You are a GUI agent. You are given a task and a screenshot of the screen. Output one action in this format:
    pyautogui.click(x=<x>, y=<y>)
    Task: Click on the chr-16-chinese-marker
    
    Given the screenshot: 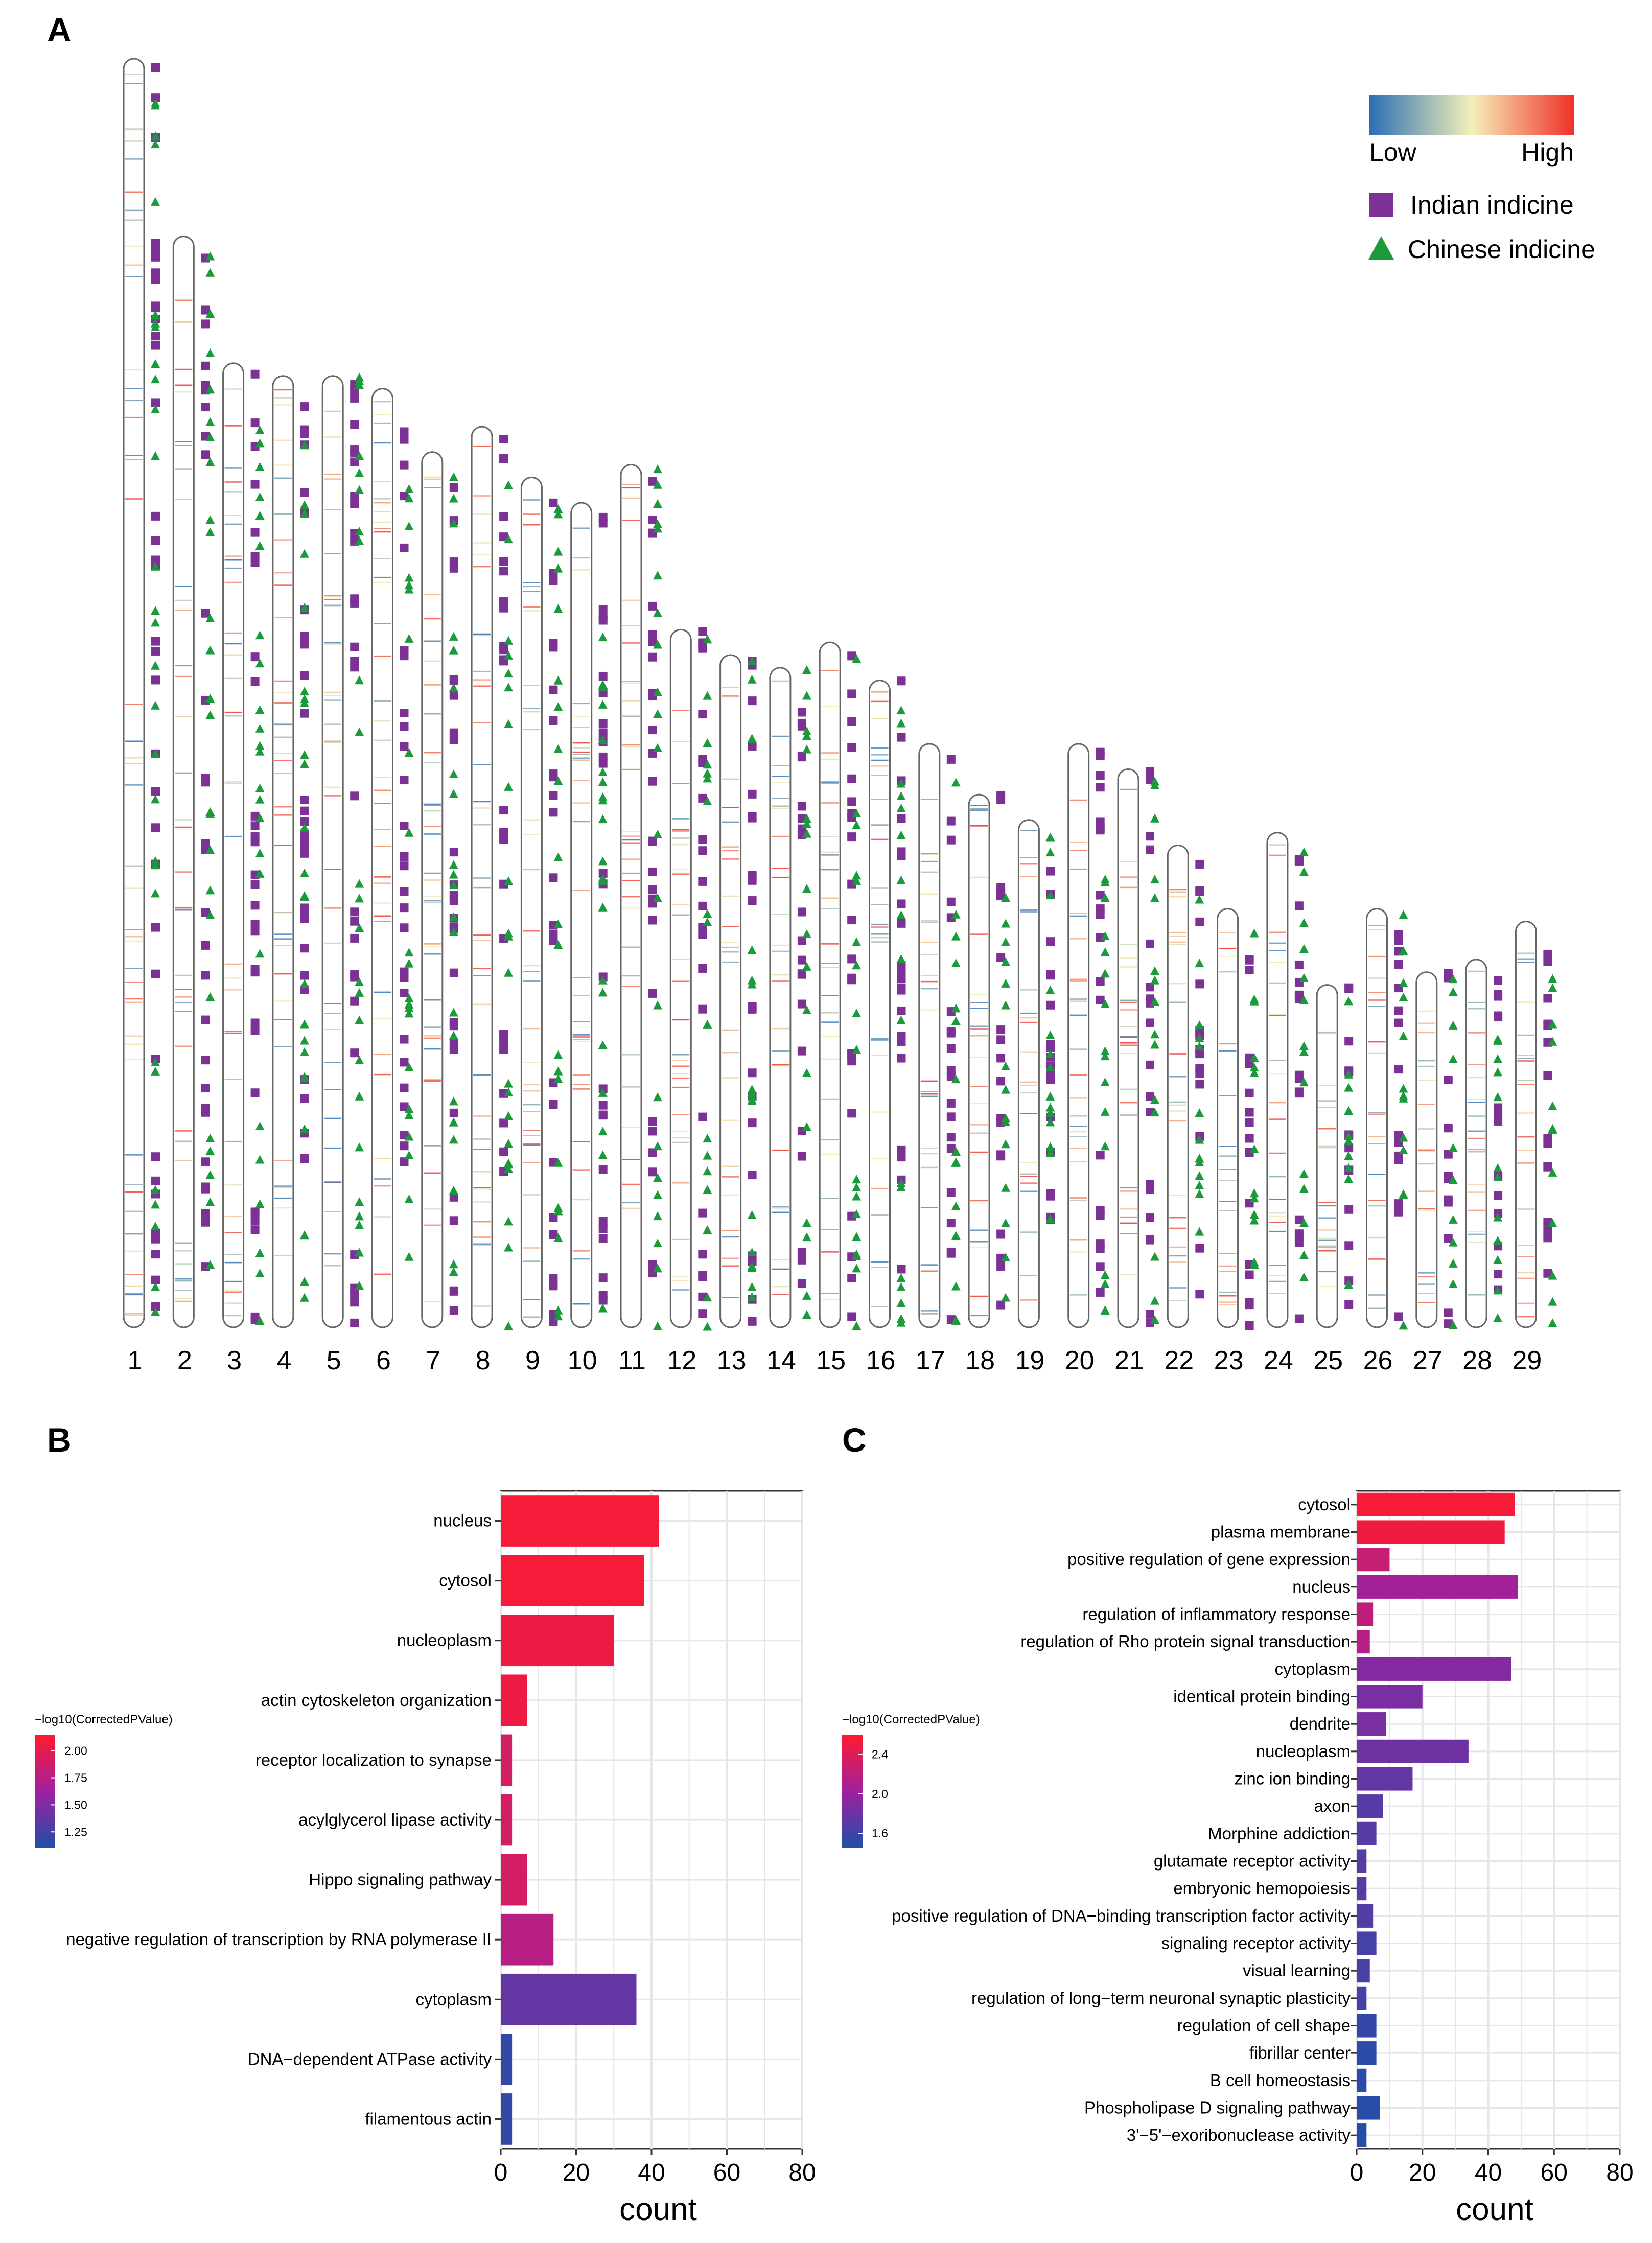 What is the action you would take?
    pyautogui.click(x=901, y=1319)
    